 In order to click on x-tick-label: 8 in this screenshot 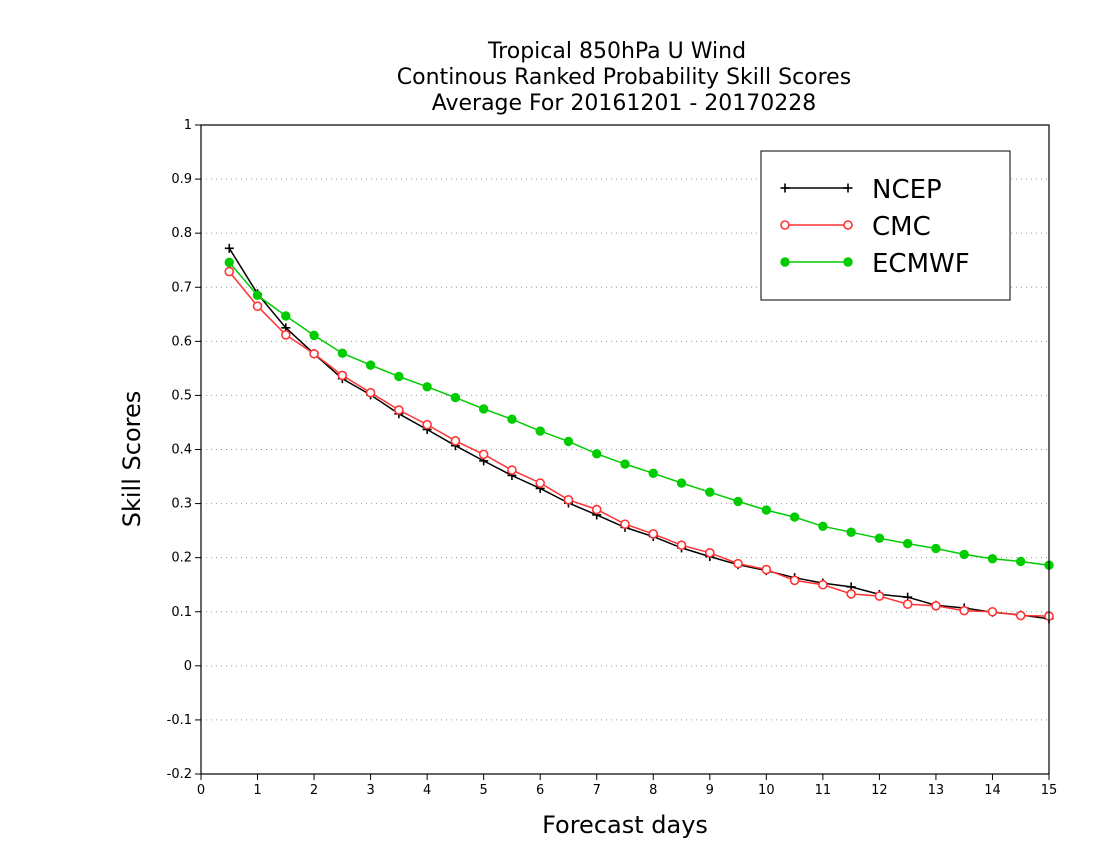, I will do `click(653, 790)`.